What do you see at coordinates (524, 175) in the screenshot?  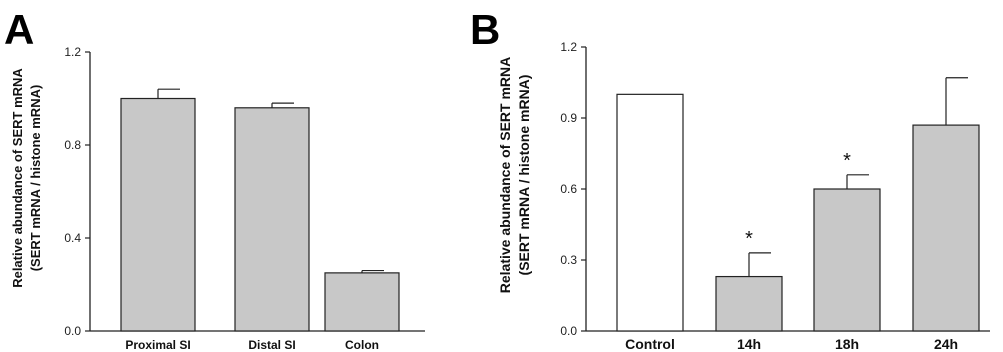 I see `panel-b-ylabel-line2: (SERT mRNA / histone mRNA)` at bounding box center [524, 175].